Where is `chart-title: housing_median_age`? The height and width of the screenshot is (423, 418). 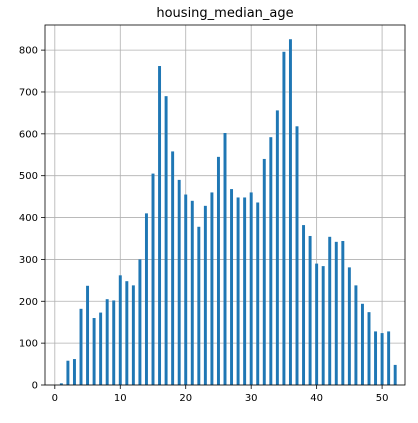 chart-title: housing_median_age is located at coordinates (224, 13).